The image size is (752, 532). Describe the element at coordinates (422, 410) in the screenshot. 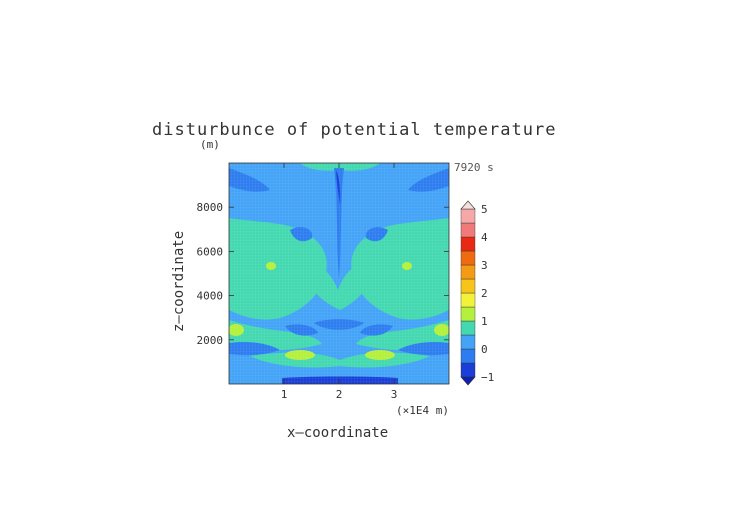

I see `x-unit-label: (×1E4 m)` at that location.